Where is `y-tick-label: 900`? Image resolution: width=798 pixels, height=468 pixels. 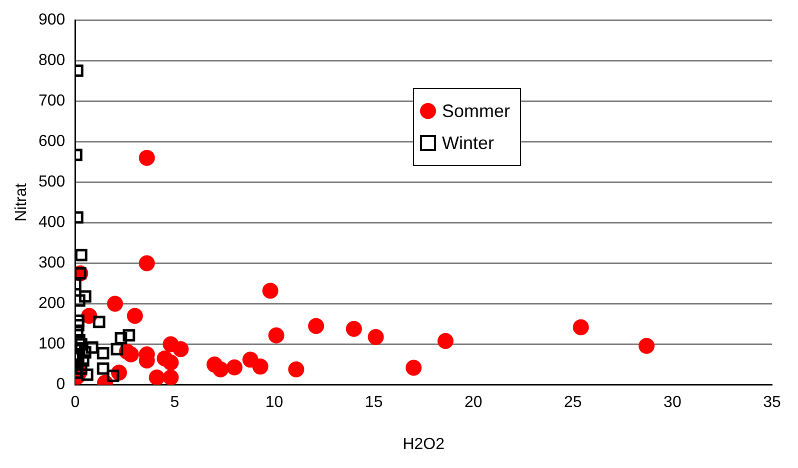 y-tick-label: 900 is located at coordinates (52, 19).